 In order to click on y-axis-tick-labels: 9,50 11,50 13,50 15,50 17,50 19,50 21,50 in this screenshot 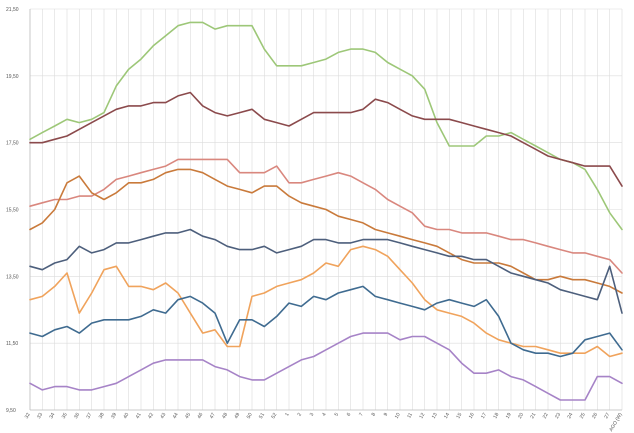, I will do `click(12, 210)`.